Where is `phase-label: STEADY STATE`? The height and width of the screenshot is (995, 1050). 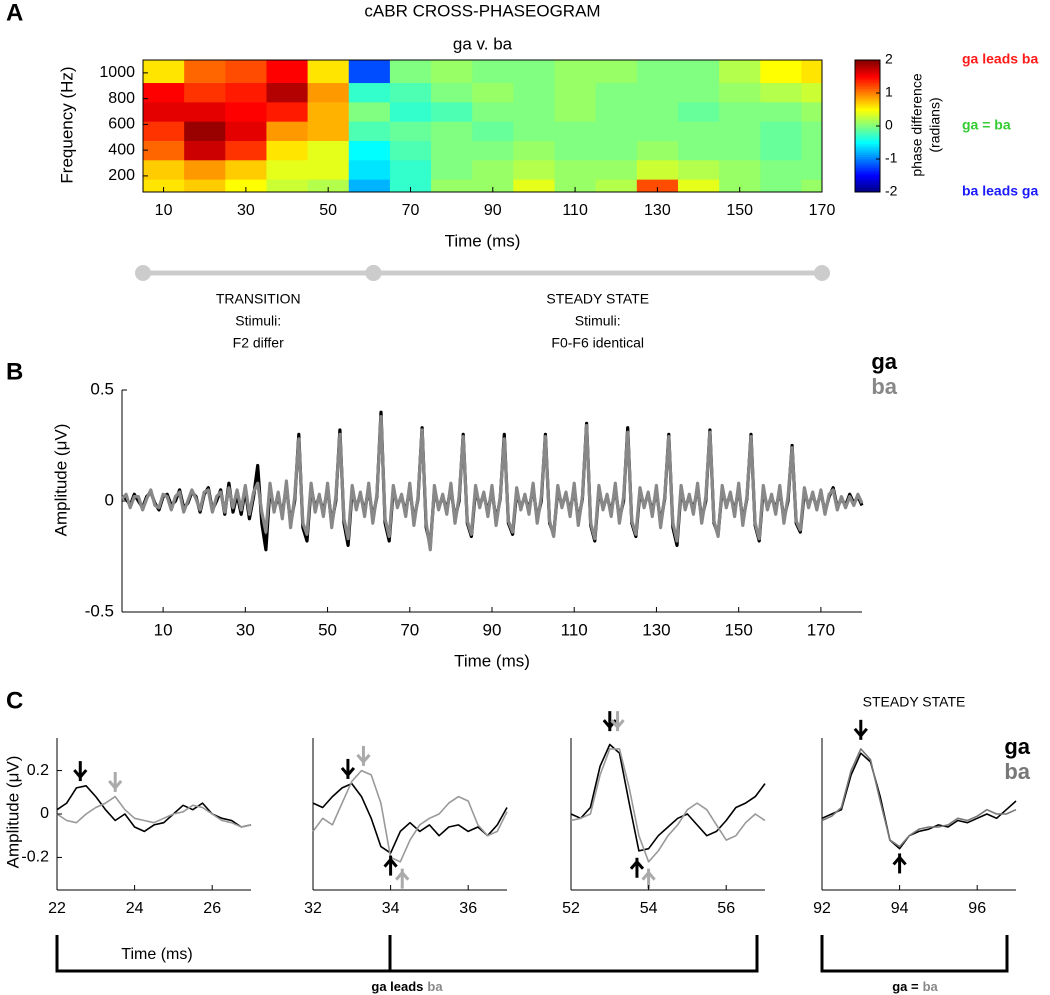
phase-label: STEADY STATE is located at coordinates (597, 299).